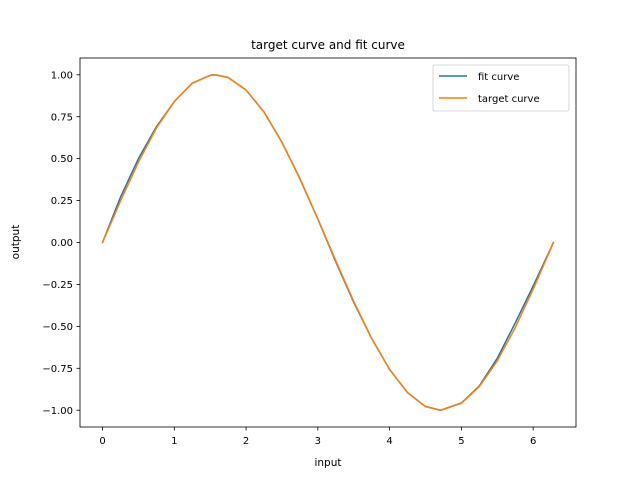 The width and height of the screenshot is (640, 480). I want to click on x-tick-label: 3, so click(318, 441).